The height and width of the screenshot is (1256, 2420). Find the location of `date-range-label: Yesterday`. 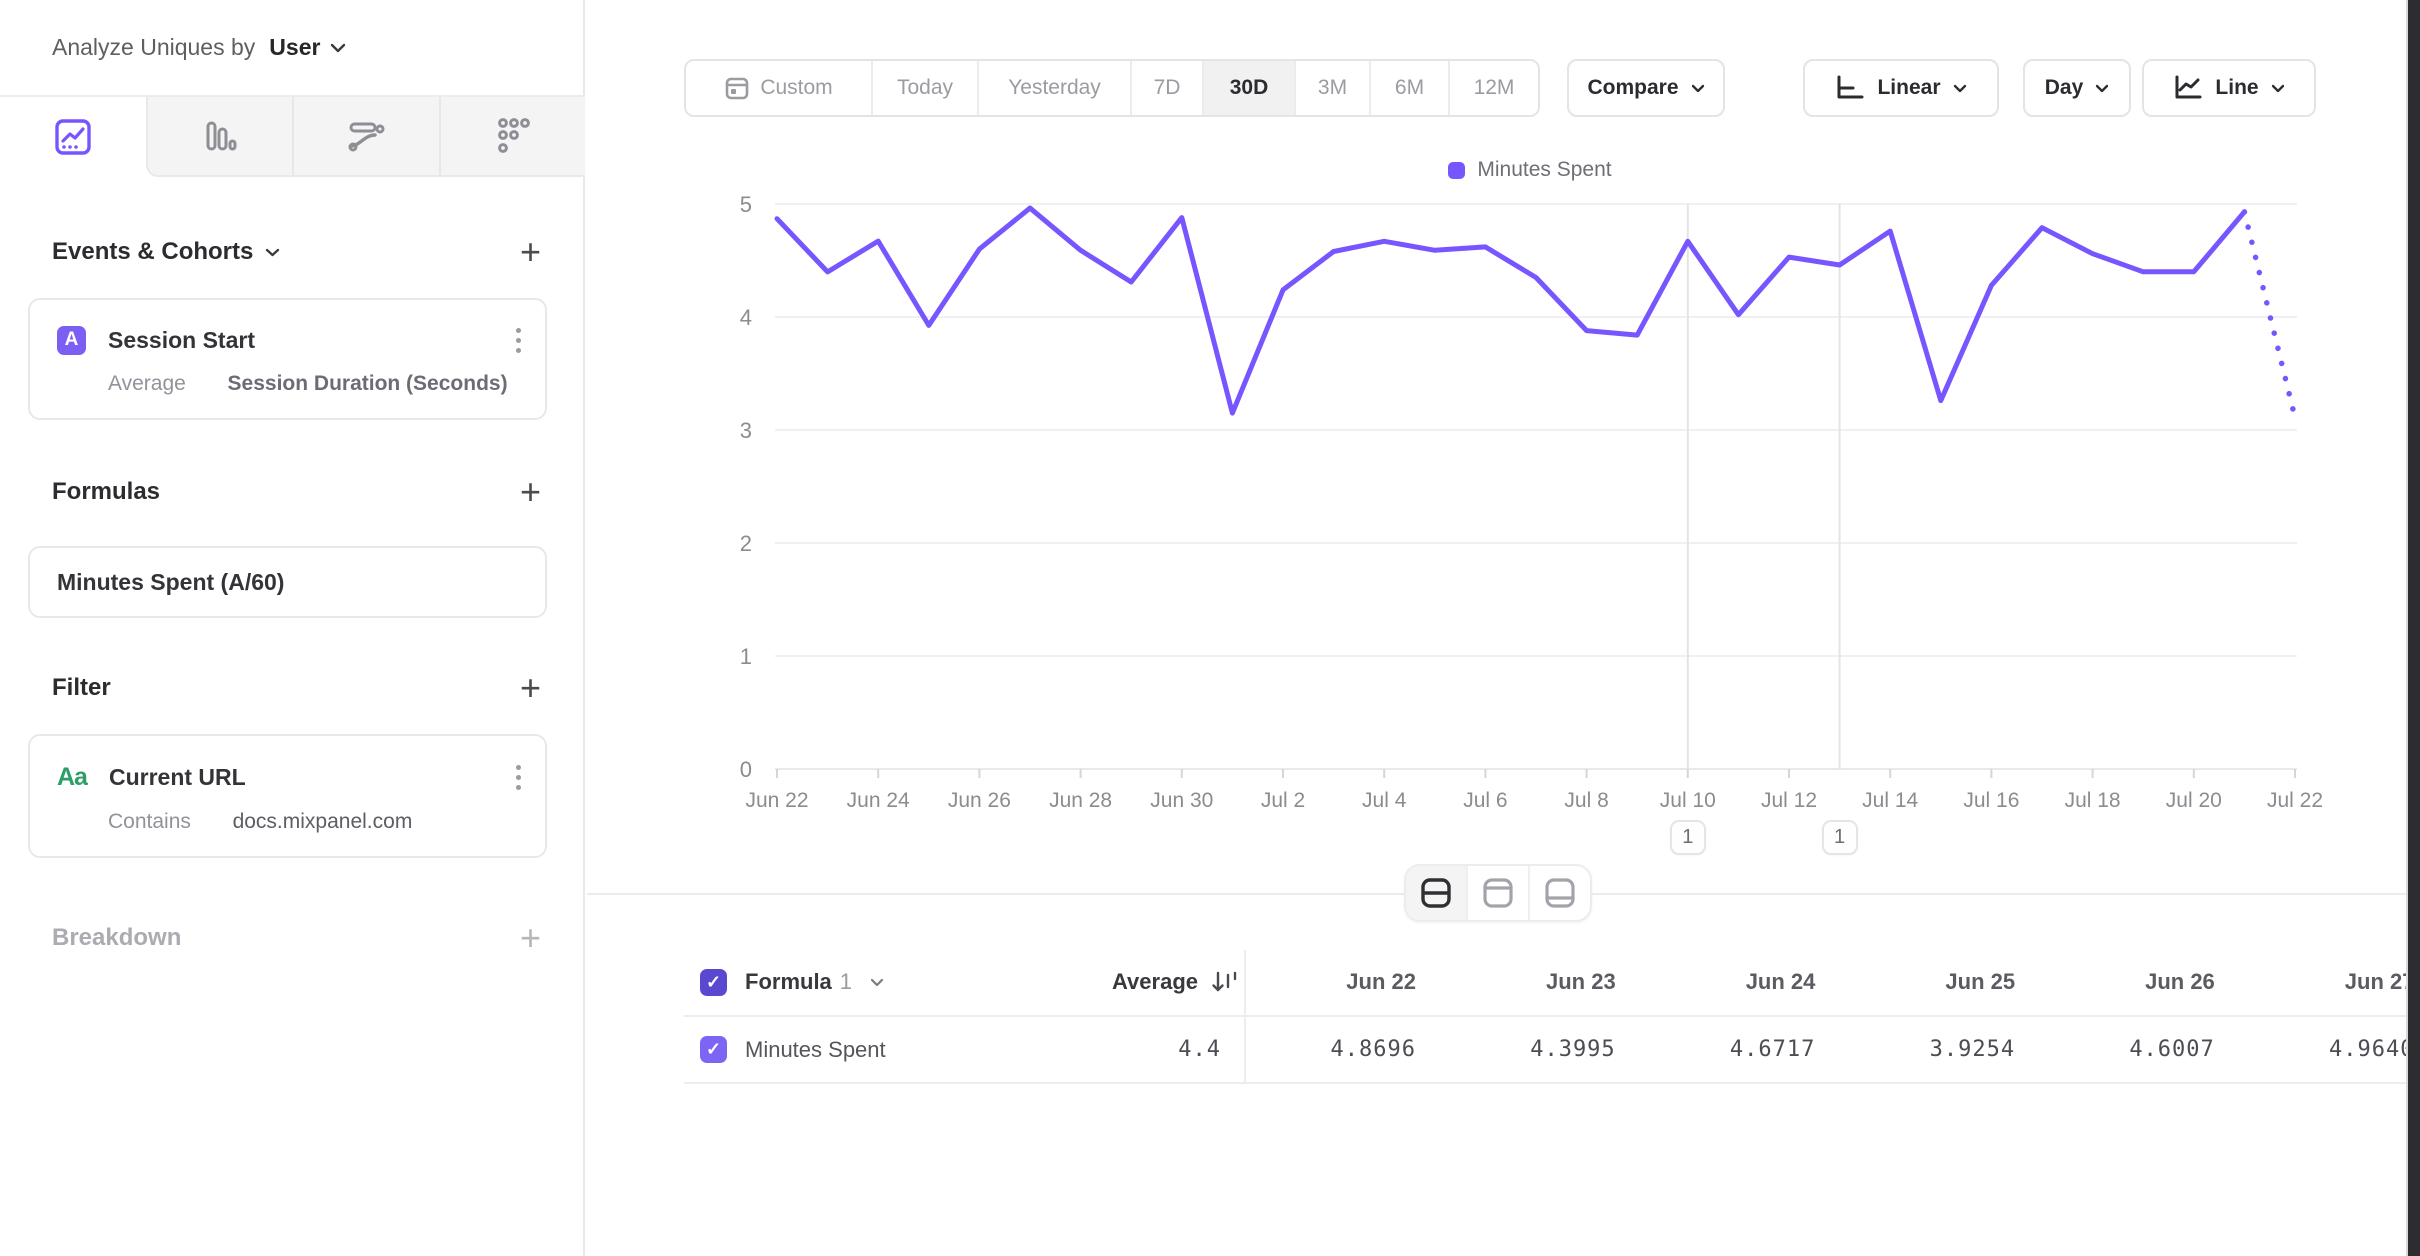

date-range-label: Yesterday is located at coordinates (1054, 87).